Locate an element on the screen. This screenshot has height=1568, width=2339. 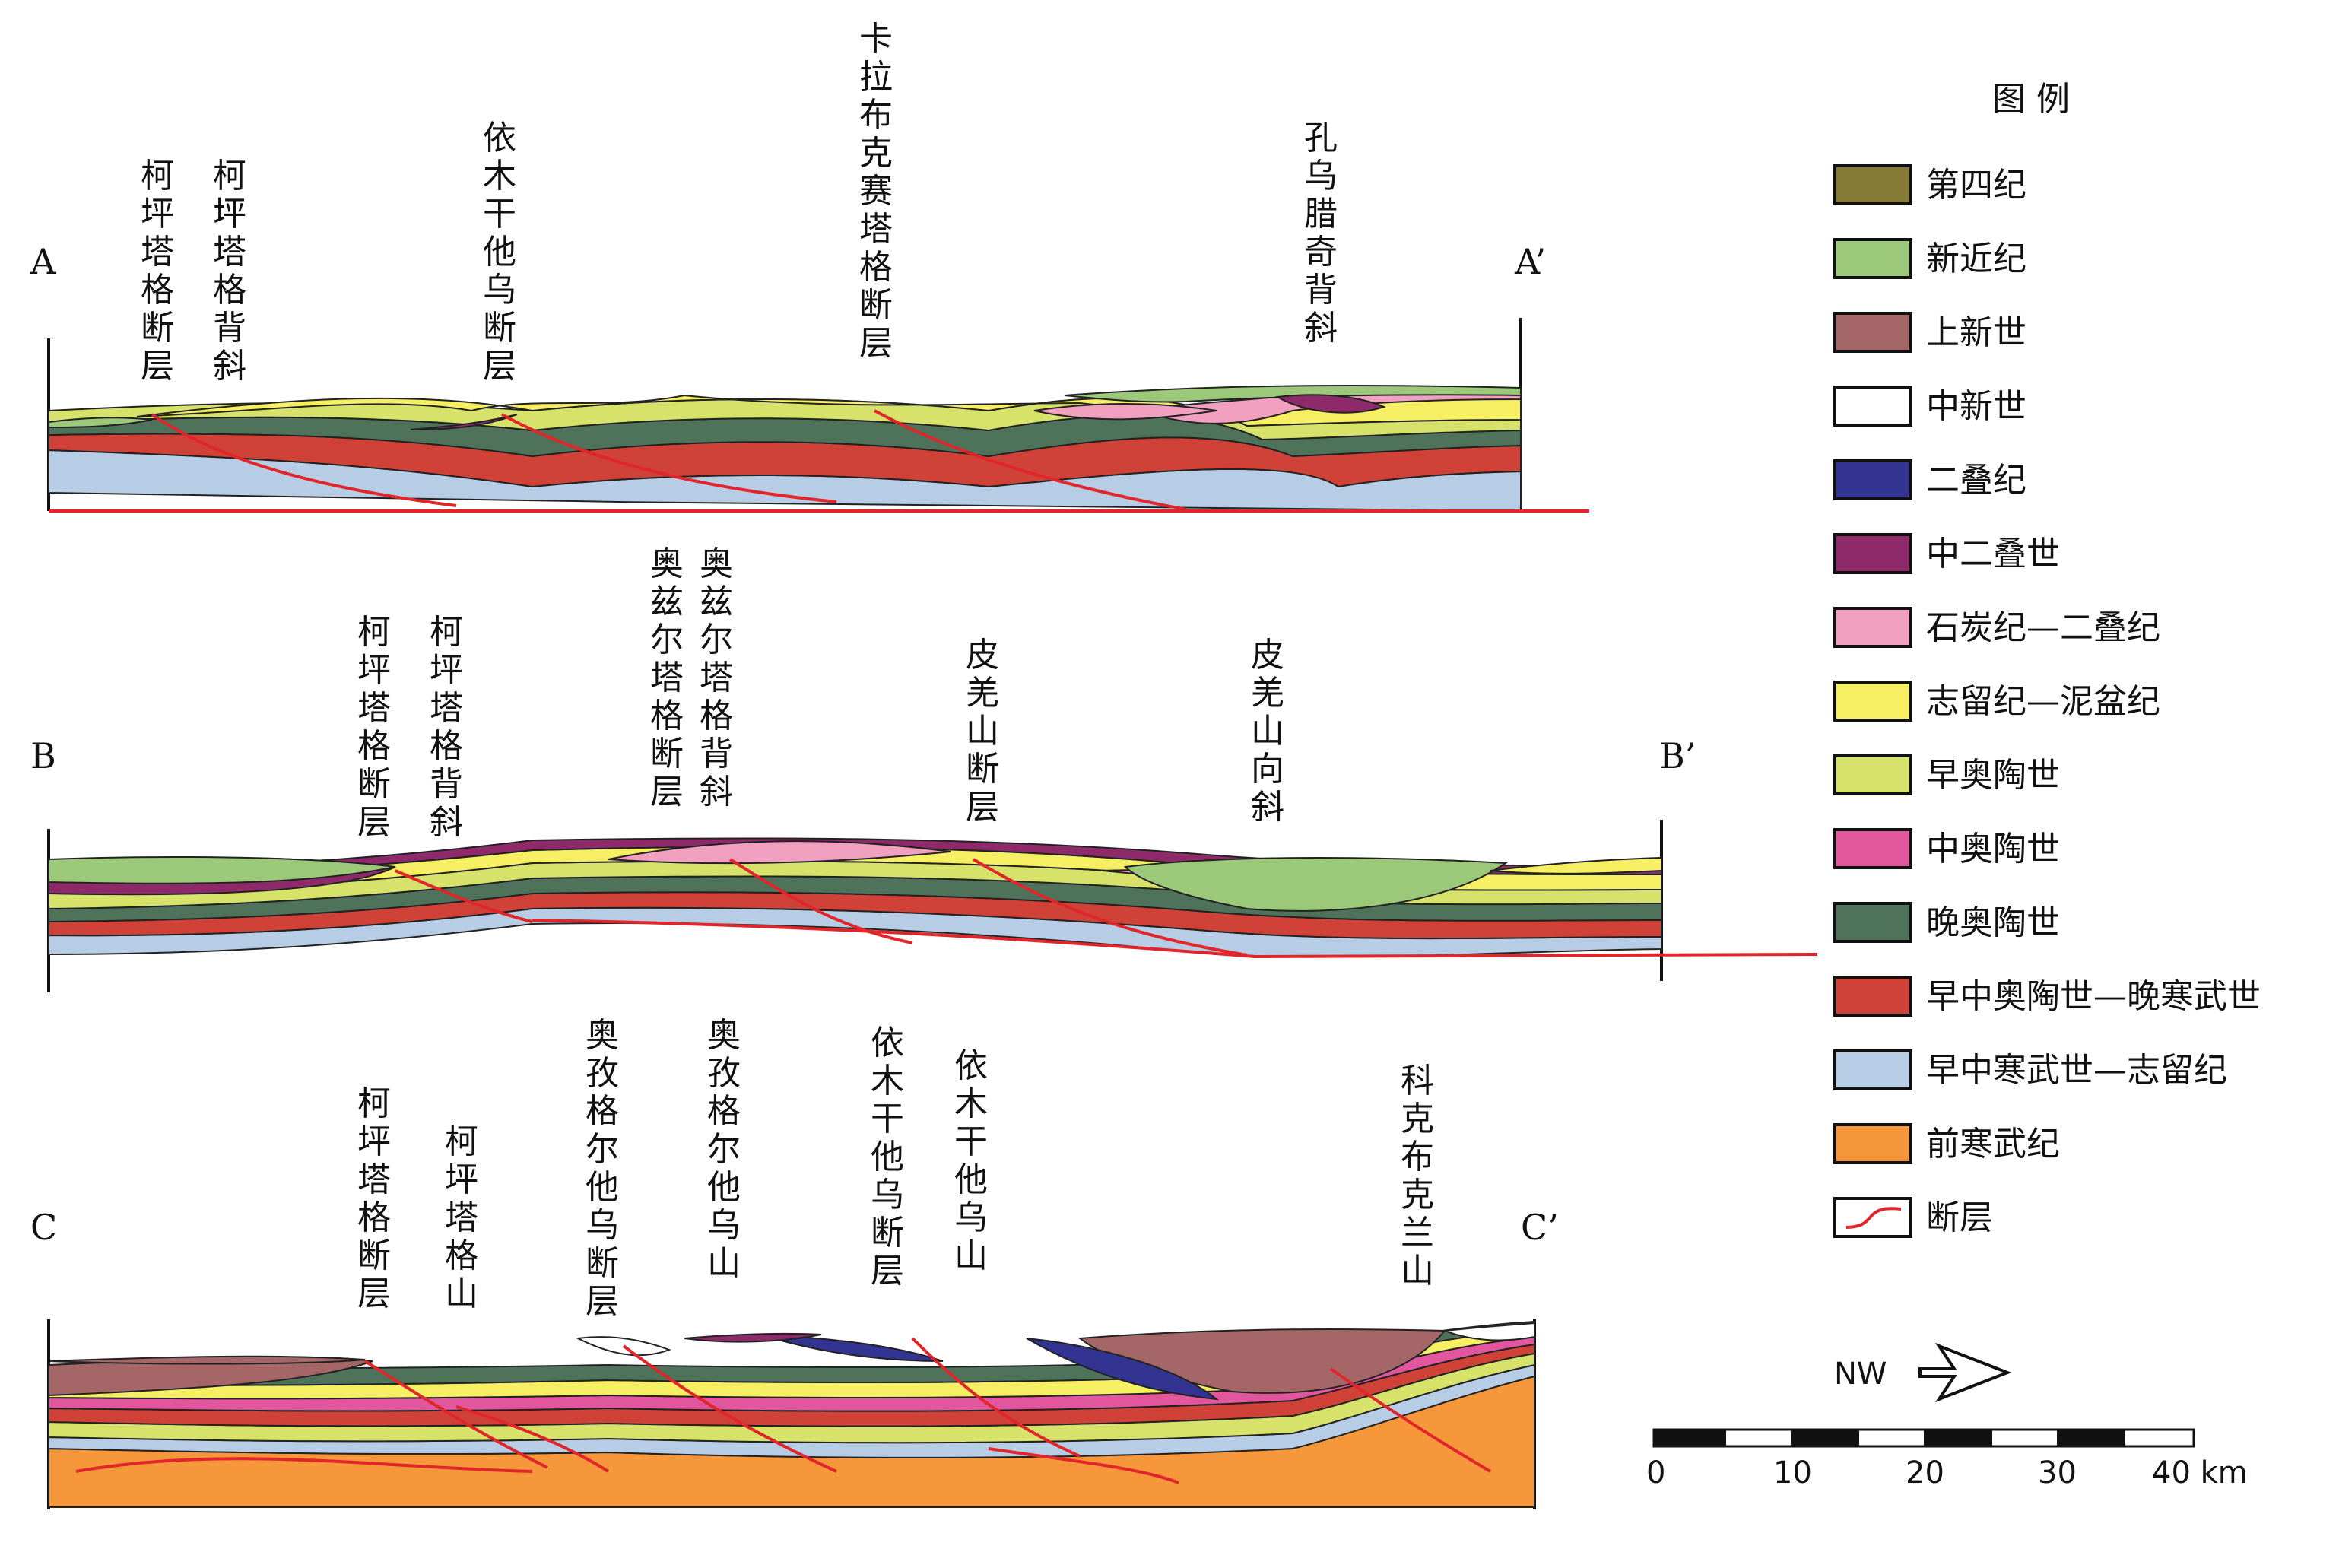
scale-tick-0: 0 is located at coordinates (1655, 1472).